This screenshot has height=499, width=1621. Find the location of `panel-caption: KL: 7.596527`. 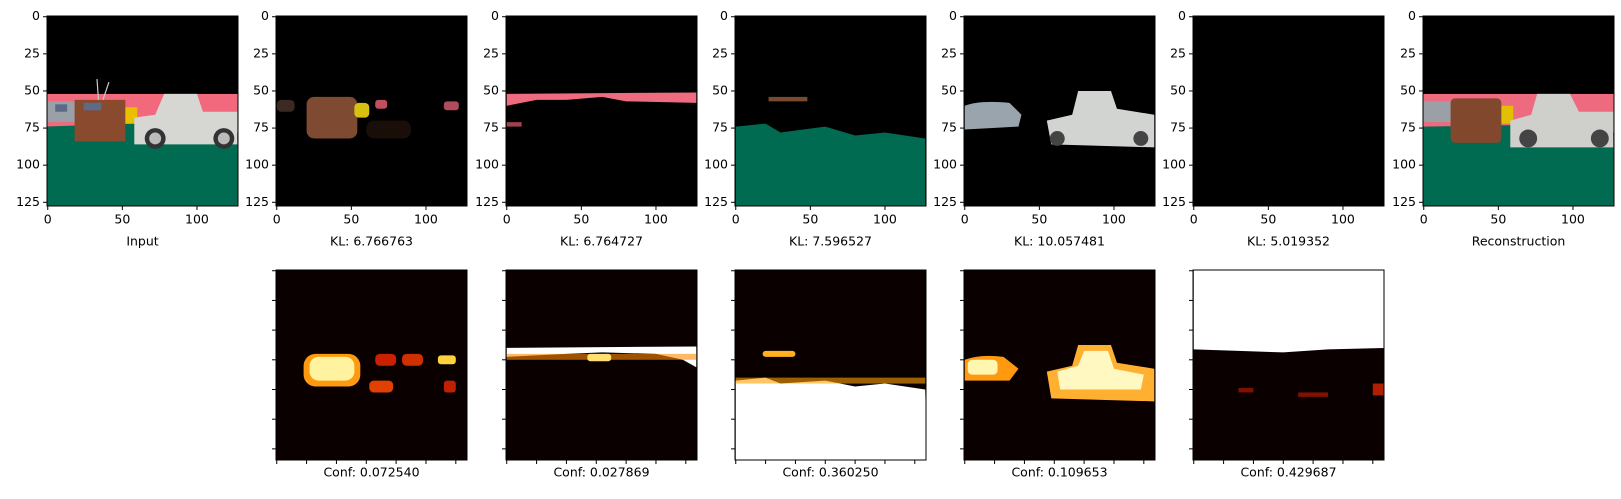

panel-caption: KL: 7.596527 is located at coordinates (830, 241).